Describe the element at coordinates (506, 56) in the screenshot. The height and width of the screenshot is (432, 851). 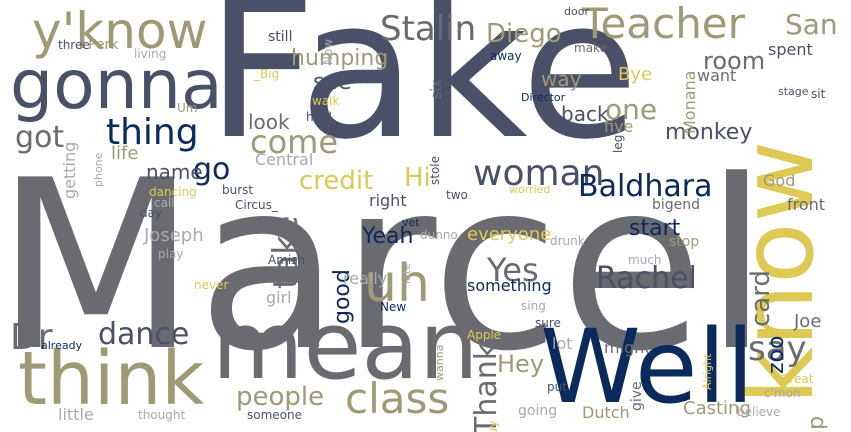
I see `word-away: away` at that location.